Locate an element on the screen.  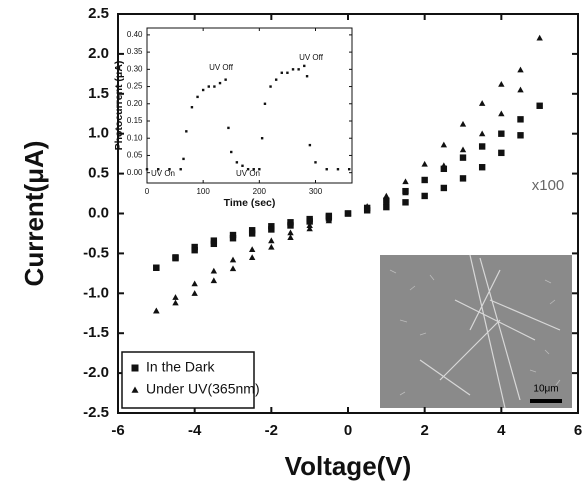
x-tick-label: 300 is located at coordinates (316, 191).